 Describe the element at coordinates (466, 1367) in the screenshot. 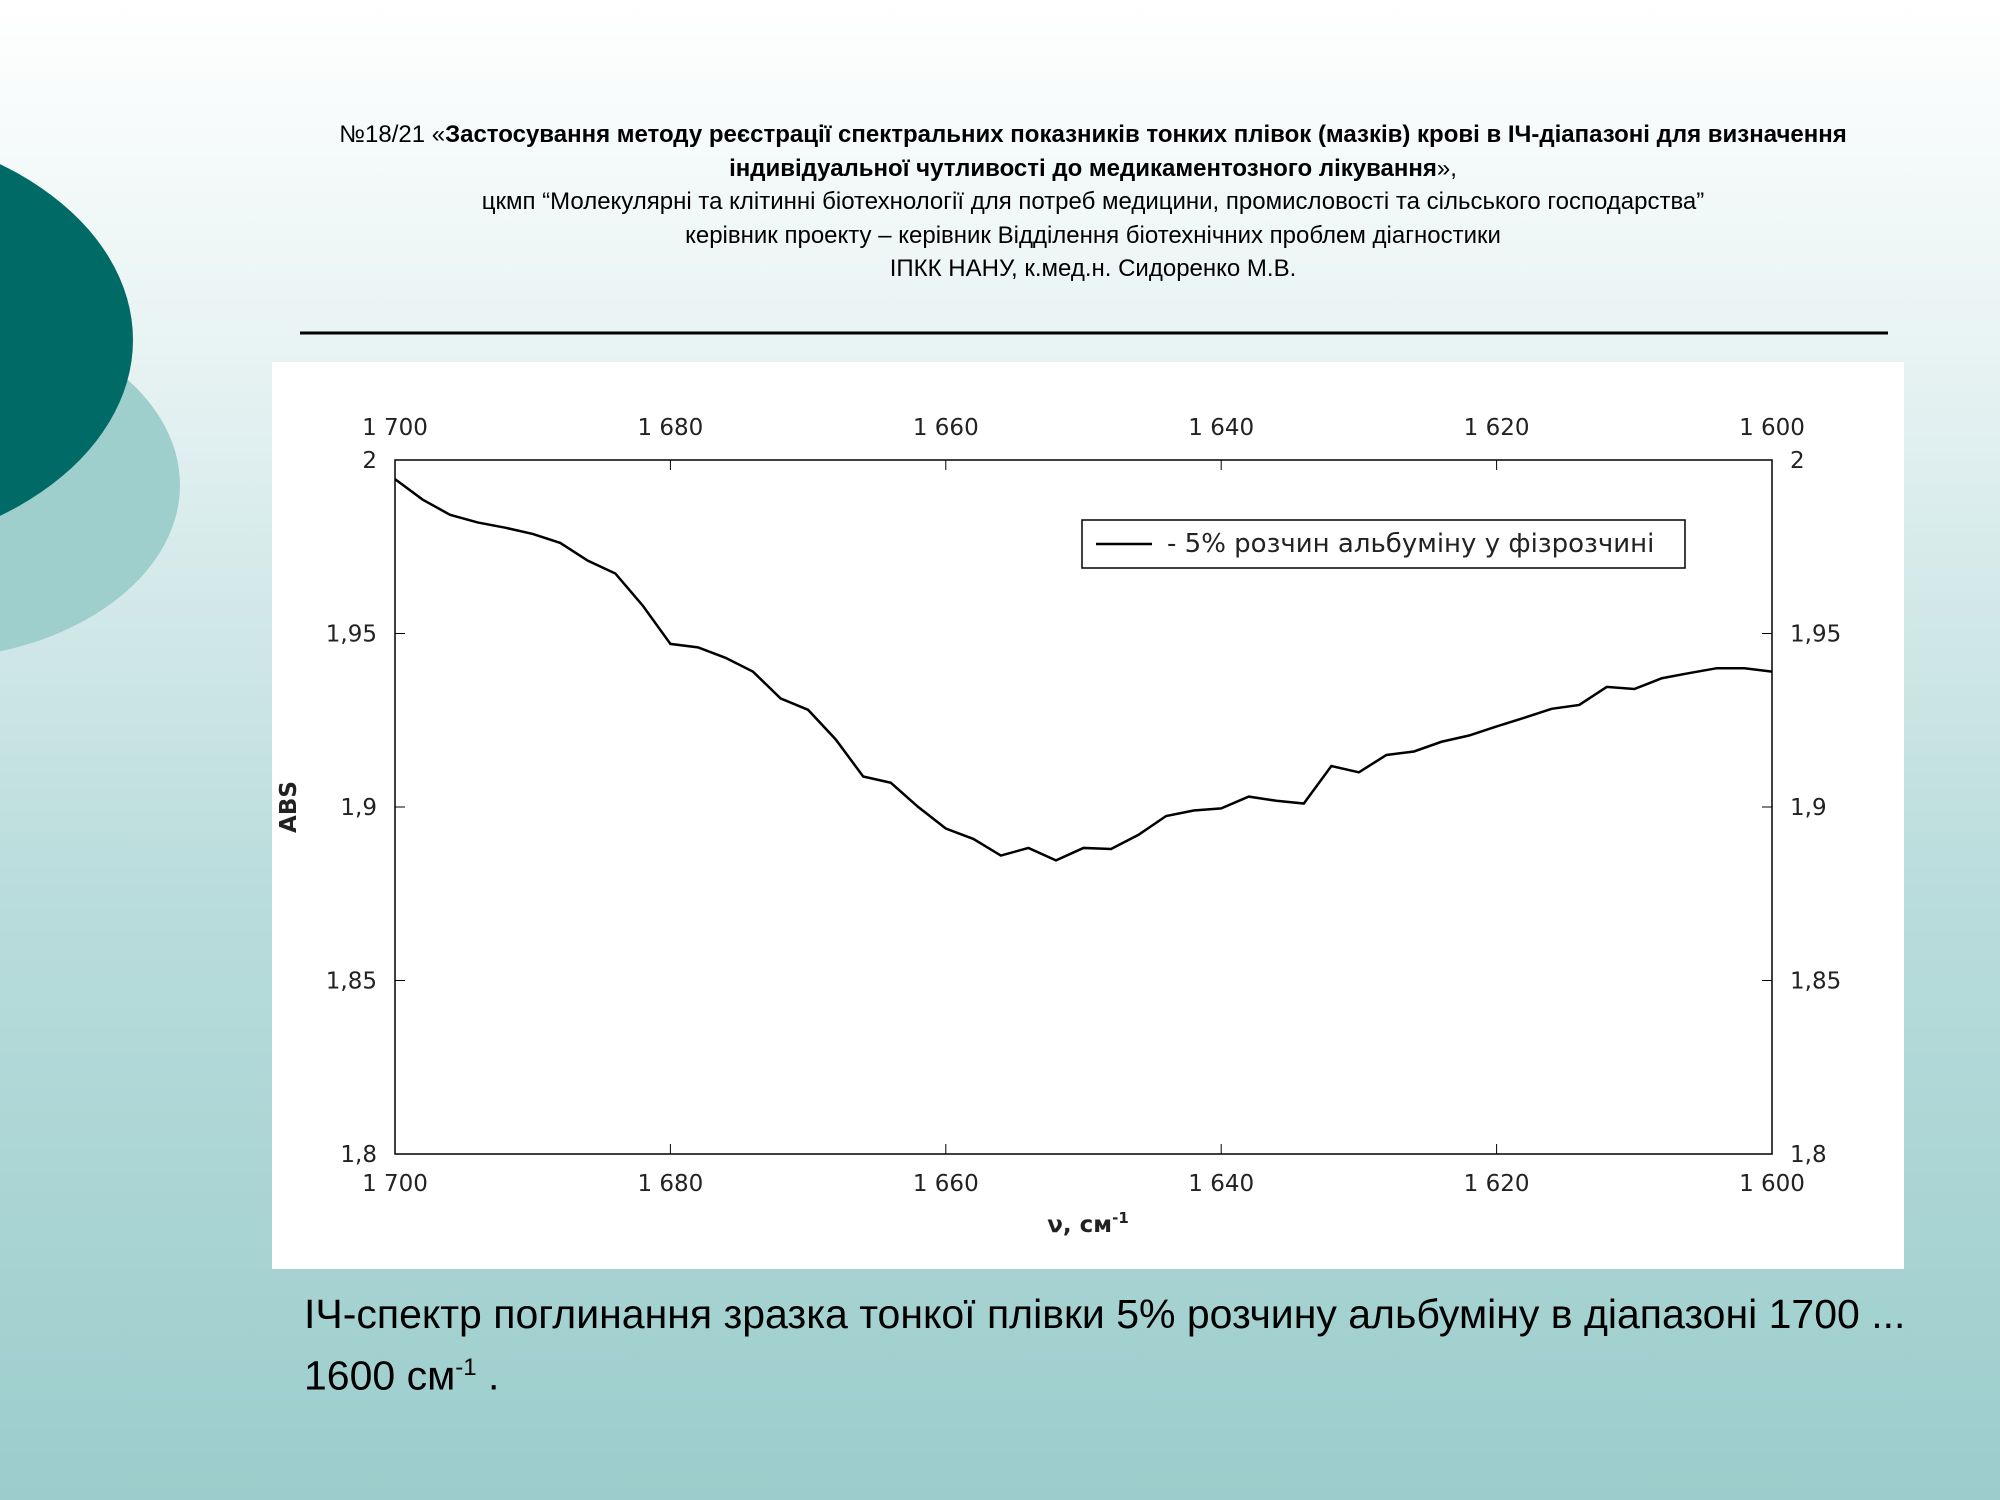

I see `caption-sup: -1` at that location.